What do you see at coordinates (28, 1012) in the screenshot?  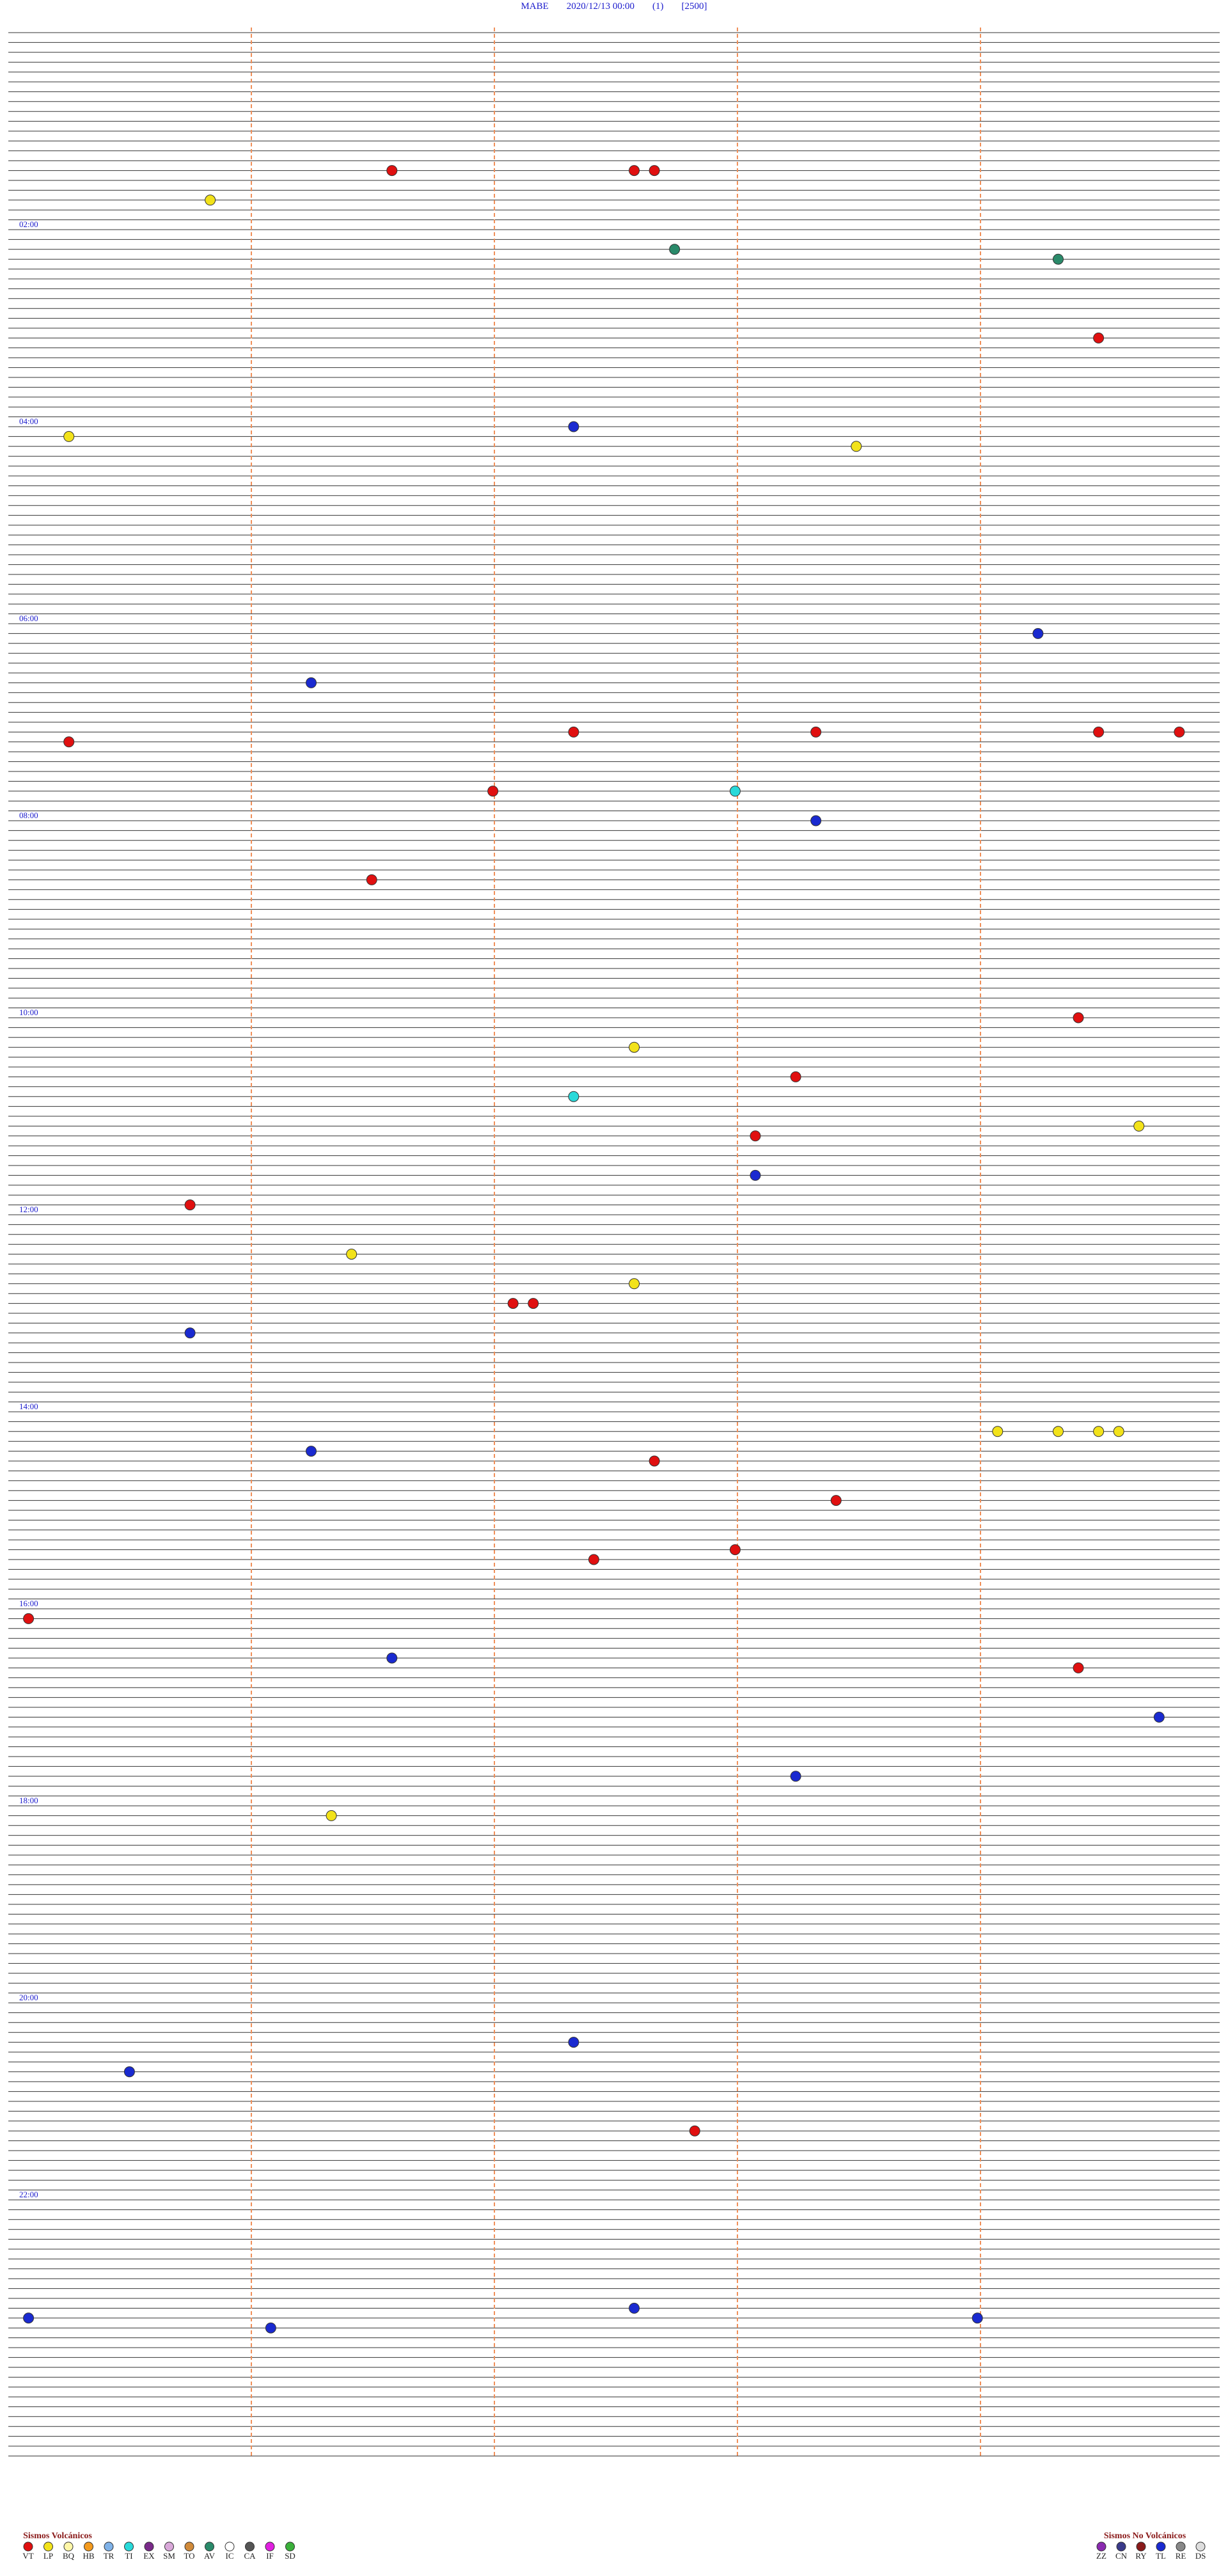 I see `hour-label: 10:00` at bounding box center [28, 1012].